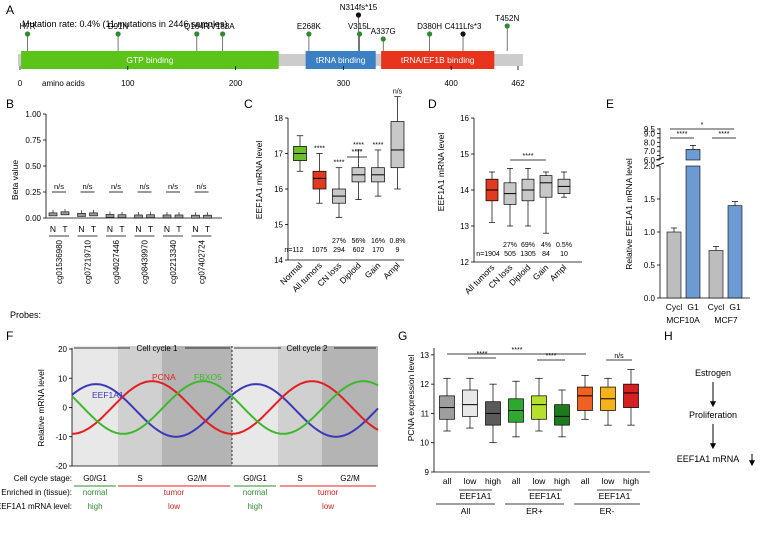  What do you see at coordinates (116, 261) in the screenshot?
I see `probe-label: cg04027446` at bounding box center [116, 261].